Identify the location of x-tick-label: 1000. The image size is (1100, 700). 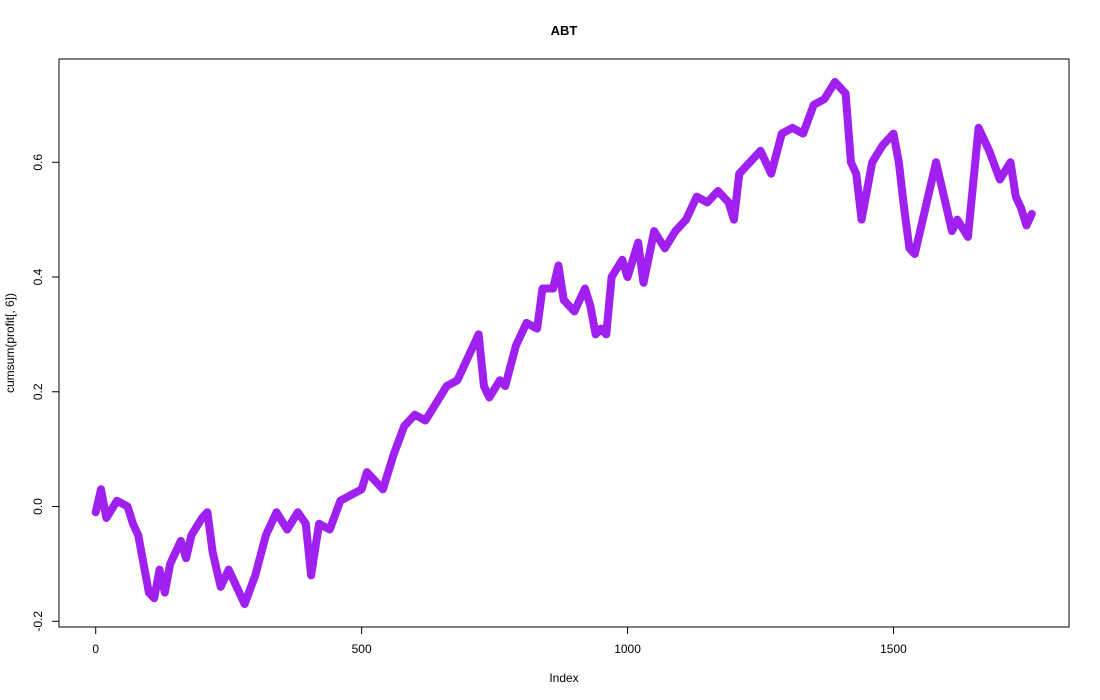
(627, 649).